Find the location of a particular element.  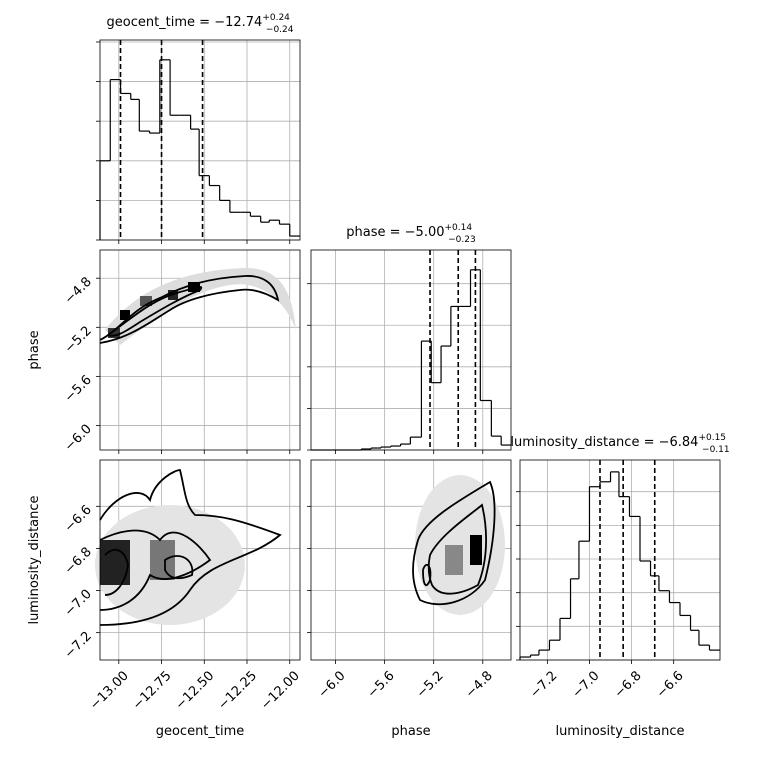

x-axis-label: phase is located at coordinates (410, 731).